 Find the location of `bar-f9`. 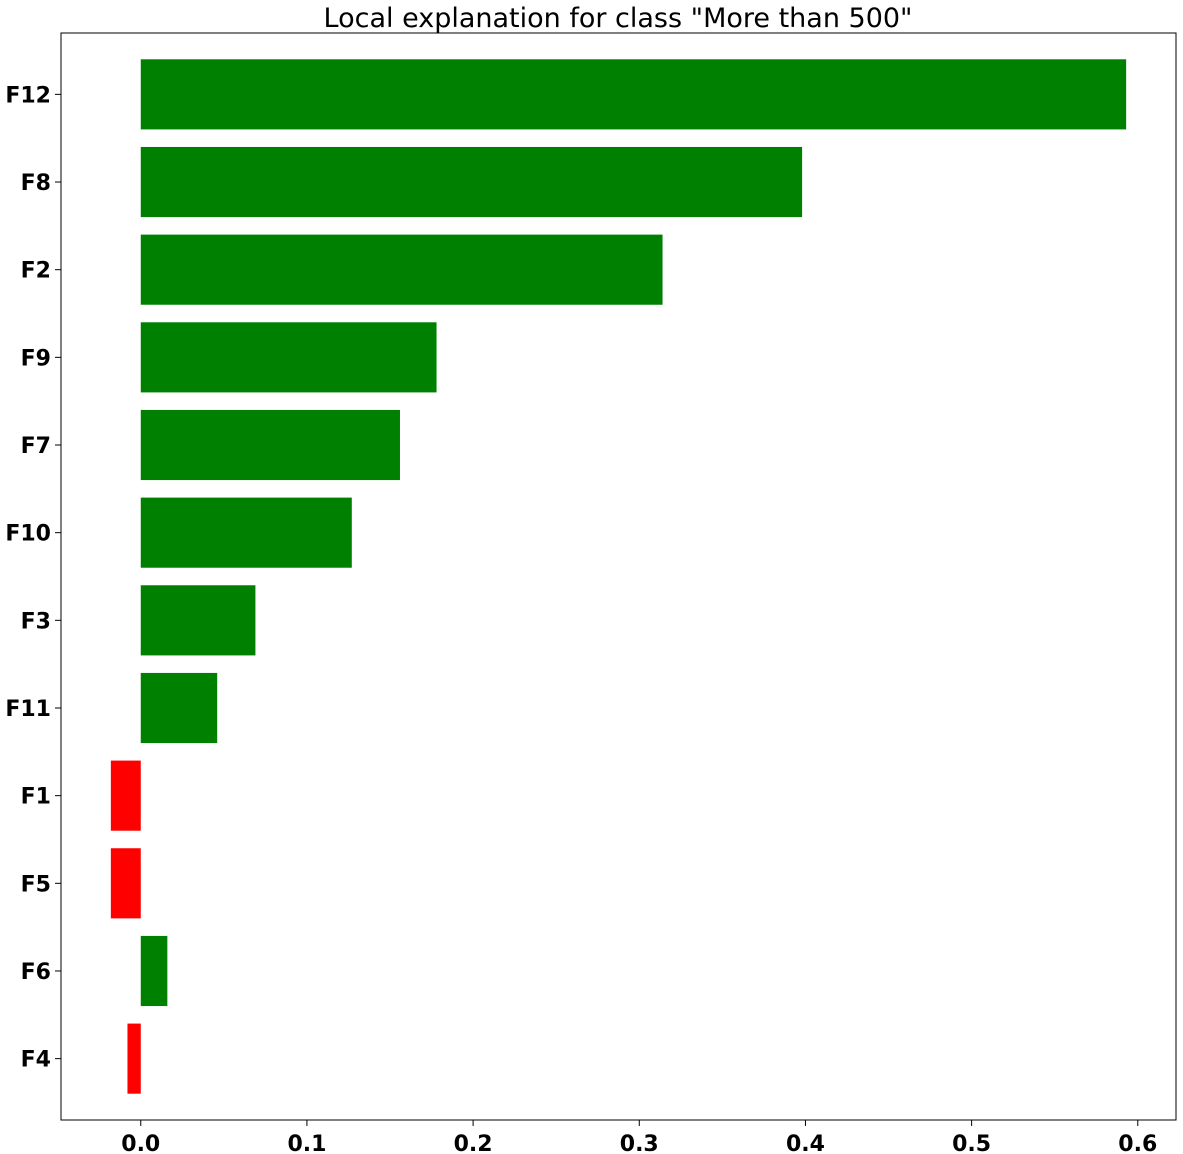

bar-f9 is located at coordinates (288, 357).